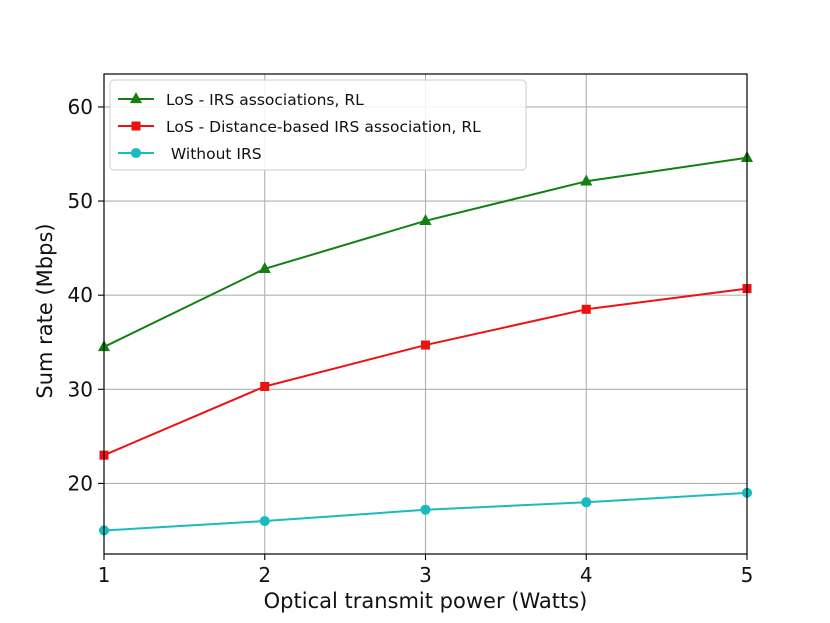 The width and height of the screenshot is (830, 623). Describe the element at coordinates (80, 201) in the screenshot. I see `y-tick-label: 50` at that location.